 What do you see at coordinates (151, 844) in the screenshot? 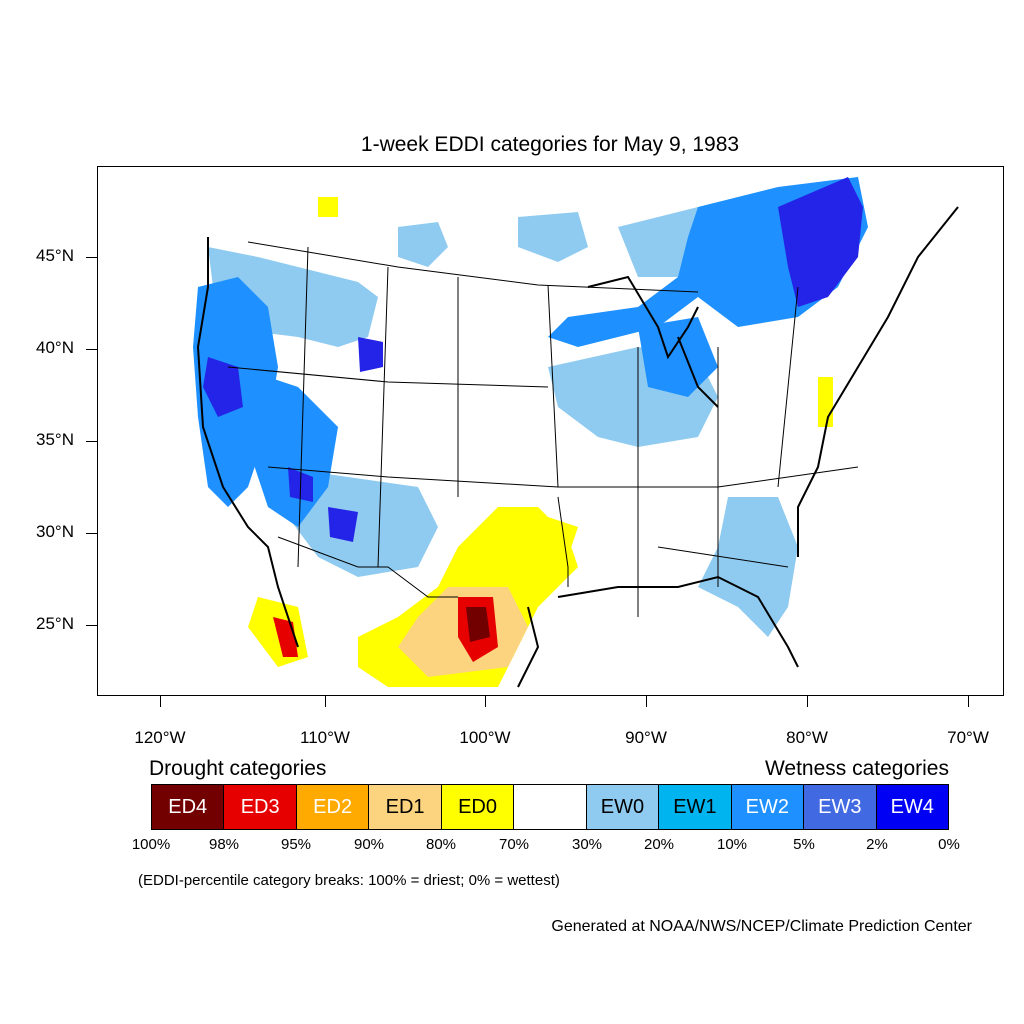
I see `percentile-label: 100%` at bounding box center [151, 844].